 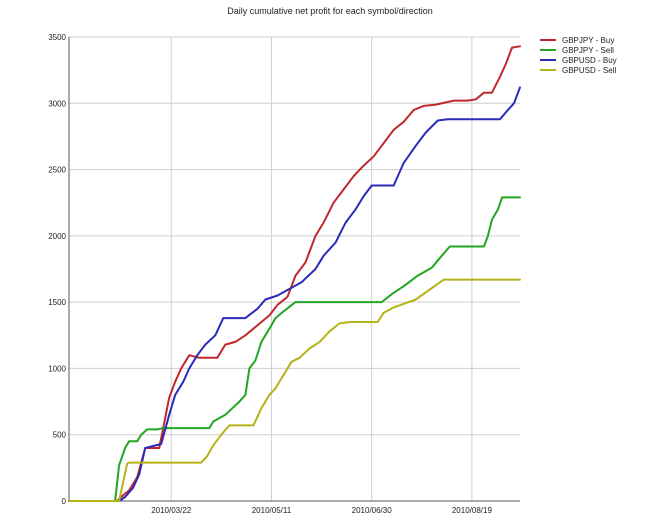 I want to click on y-tick-label: 1500, so click(x=57, y=302).